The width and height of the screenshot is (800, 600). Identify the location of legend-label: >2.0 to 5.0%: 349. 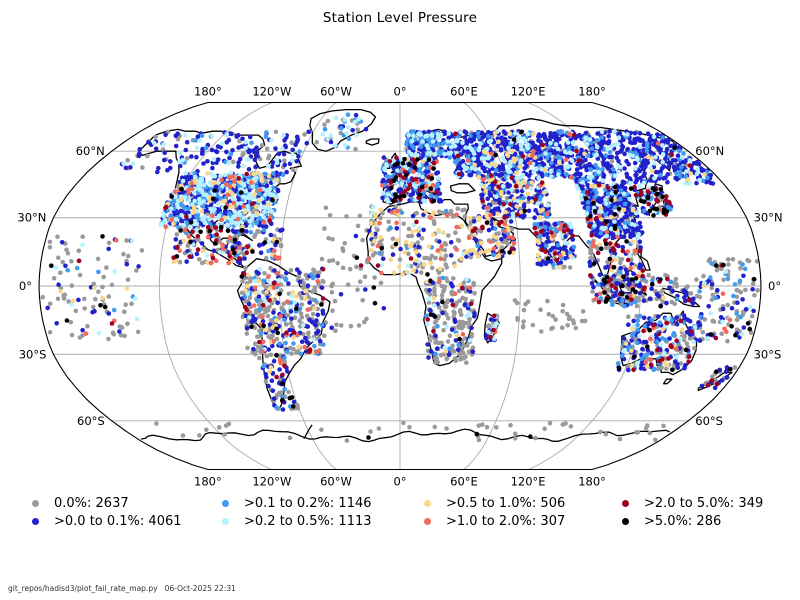
(704, 504).